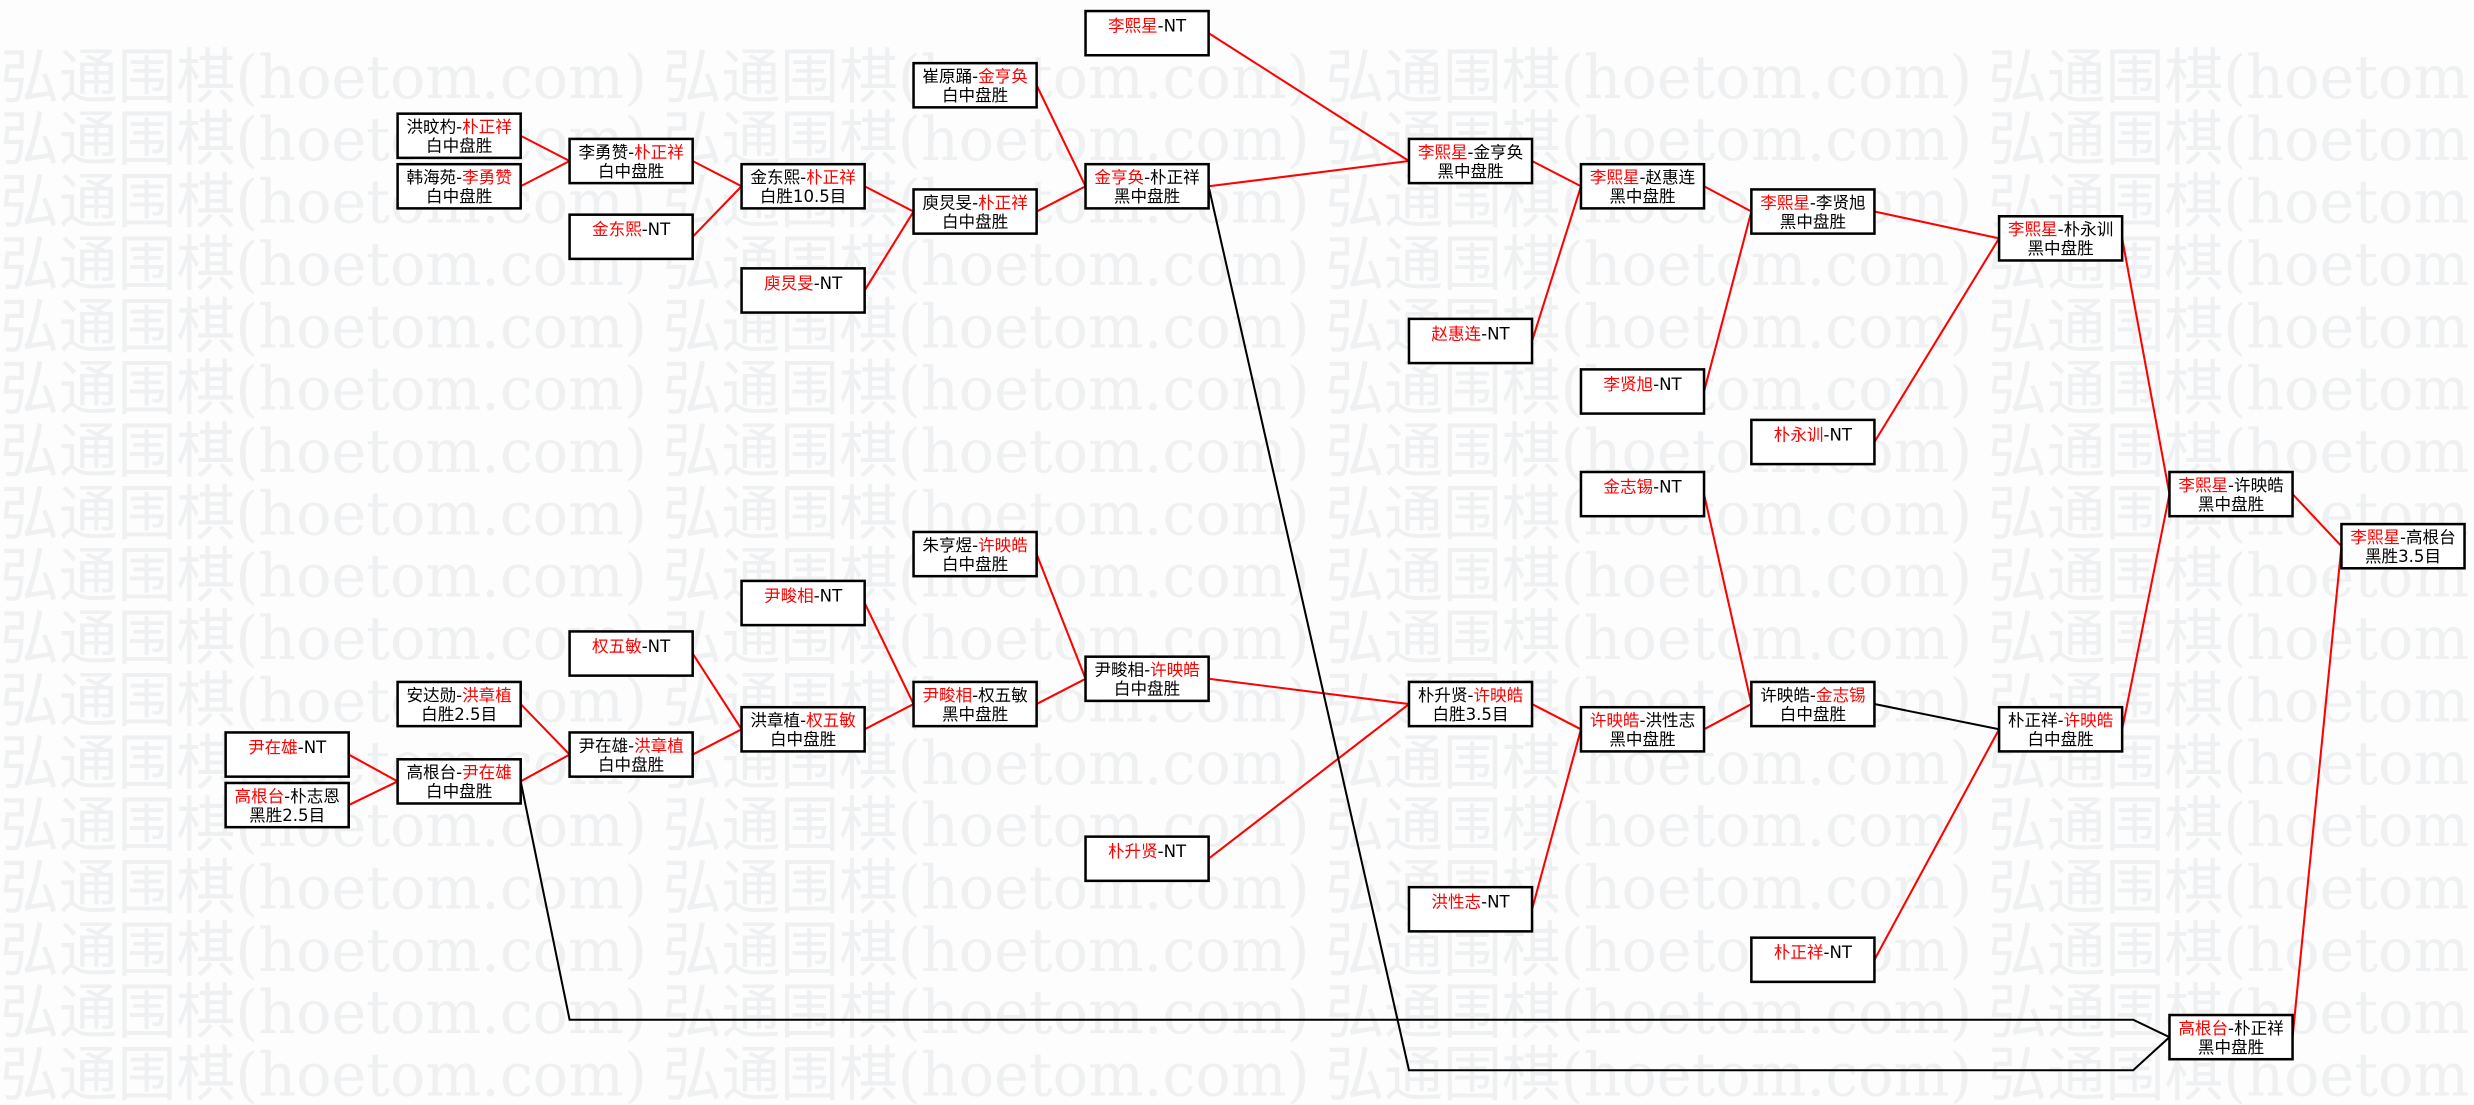  Describe the element at coordinates (458, 772) in the screenshot. I see `match-players: 高根台-尹在雄` at that location.